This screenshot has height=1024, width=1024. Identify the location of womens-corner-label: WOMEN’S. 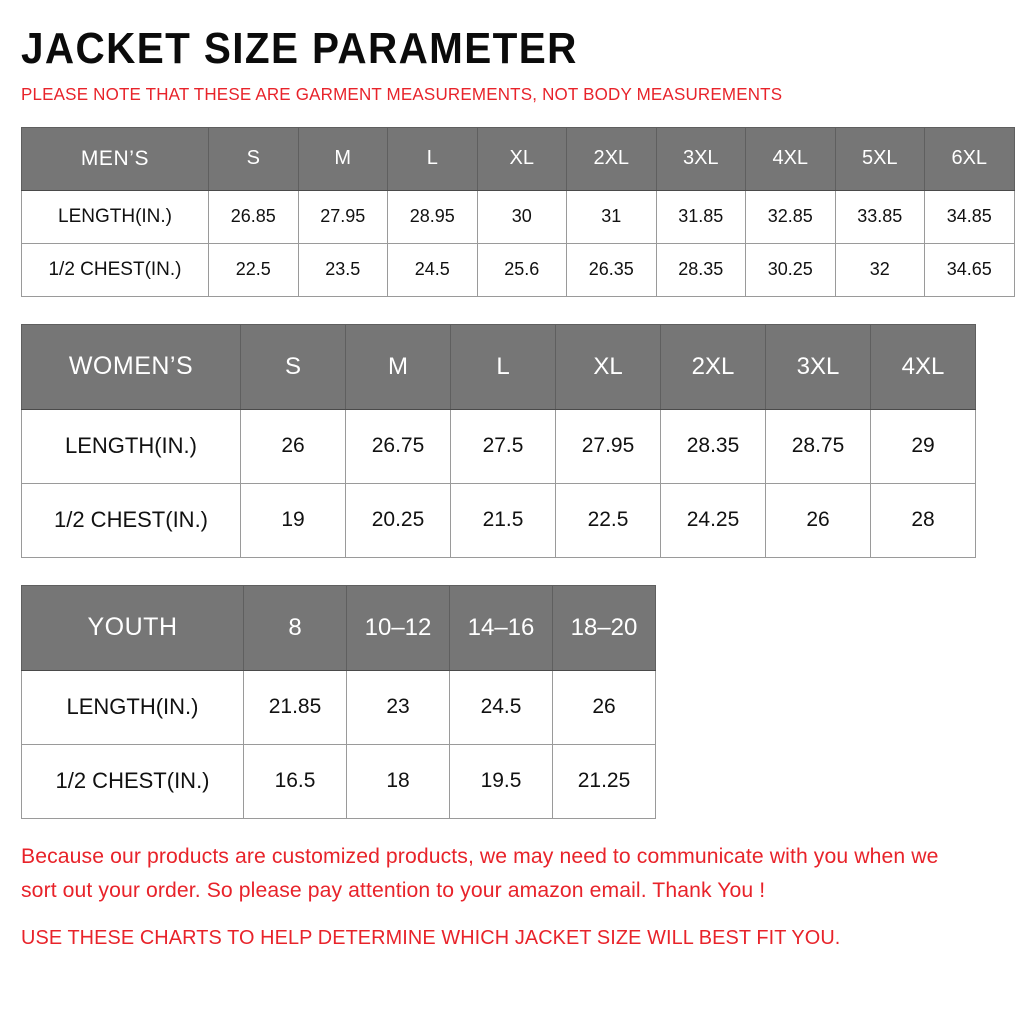
(131, 366).